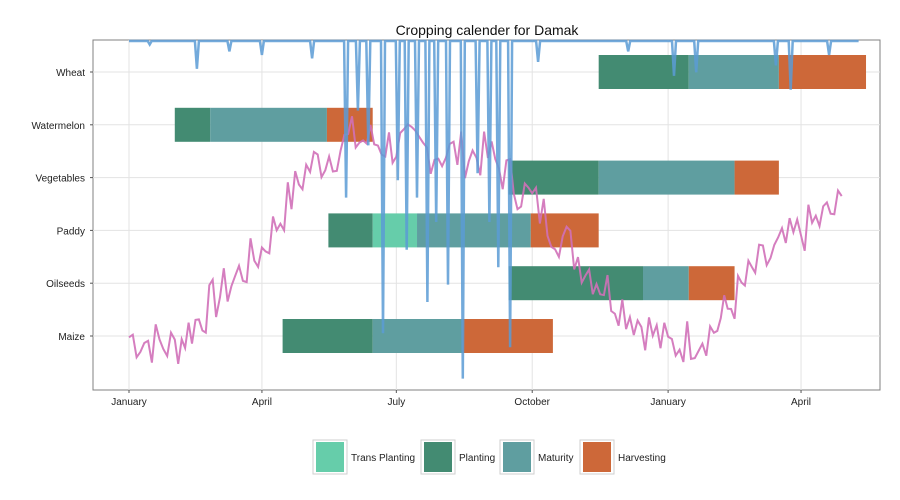  Describe the element at coordinates (383, 458) in the screenshot. I see `legend-label-trans-planting: Trans Planting` at that location.